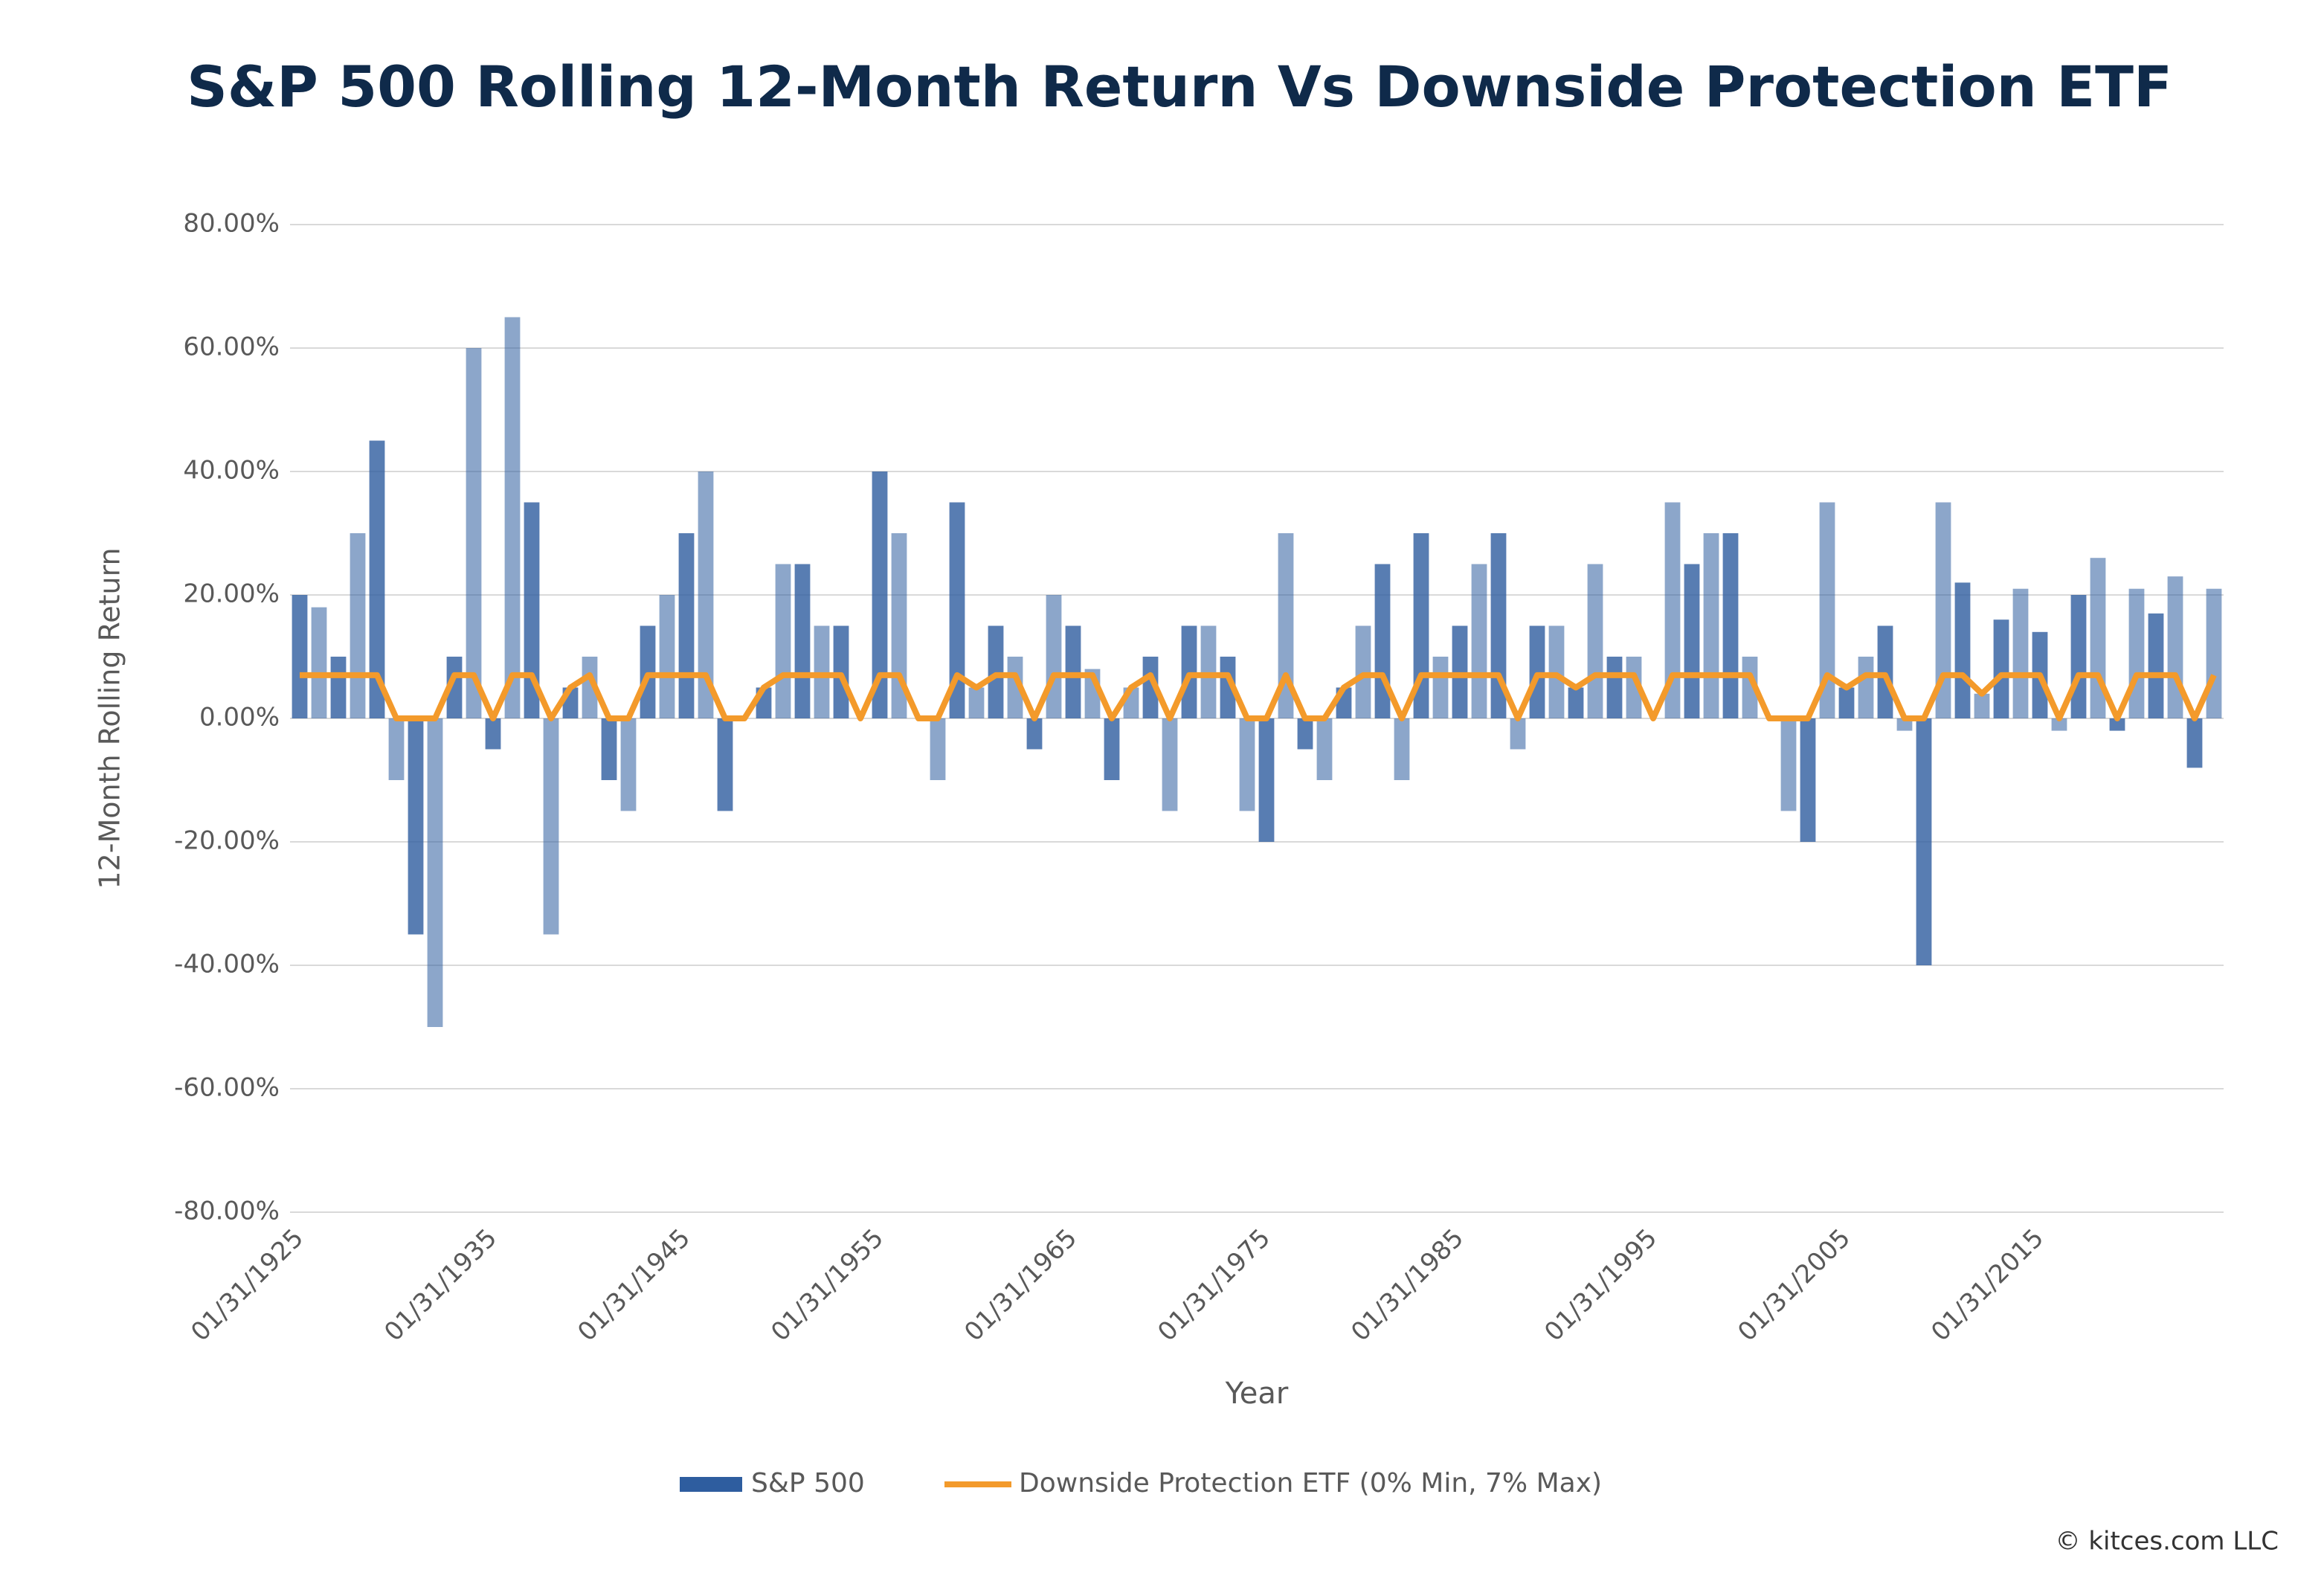 Image resolution: width=2324 pixels, height=1587 pixels. What do you see at coordinates (827, 1285) in the screenshot?
I see `x-tick-label: 01/31/1955` at bounding box center [827, 1285].